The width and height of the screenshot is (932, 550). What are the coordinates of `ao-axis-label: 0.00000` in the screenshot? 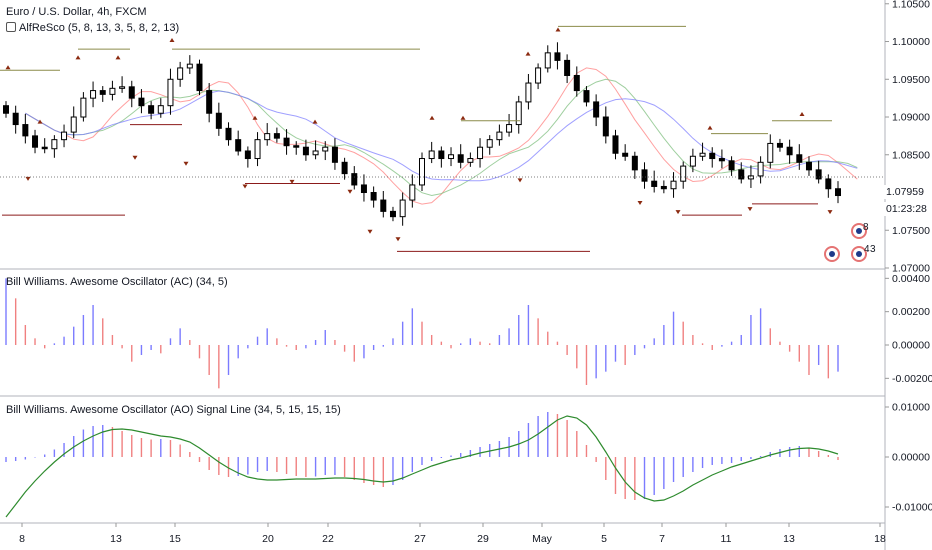 It's located at (911, 458).